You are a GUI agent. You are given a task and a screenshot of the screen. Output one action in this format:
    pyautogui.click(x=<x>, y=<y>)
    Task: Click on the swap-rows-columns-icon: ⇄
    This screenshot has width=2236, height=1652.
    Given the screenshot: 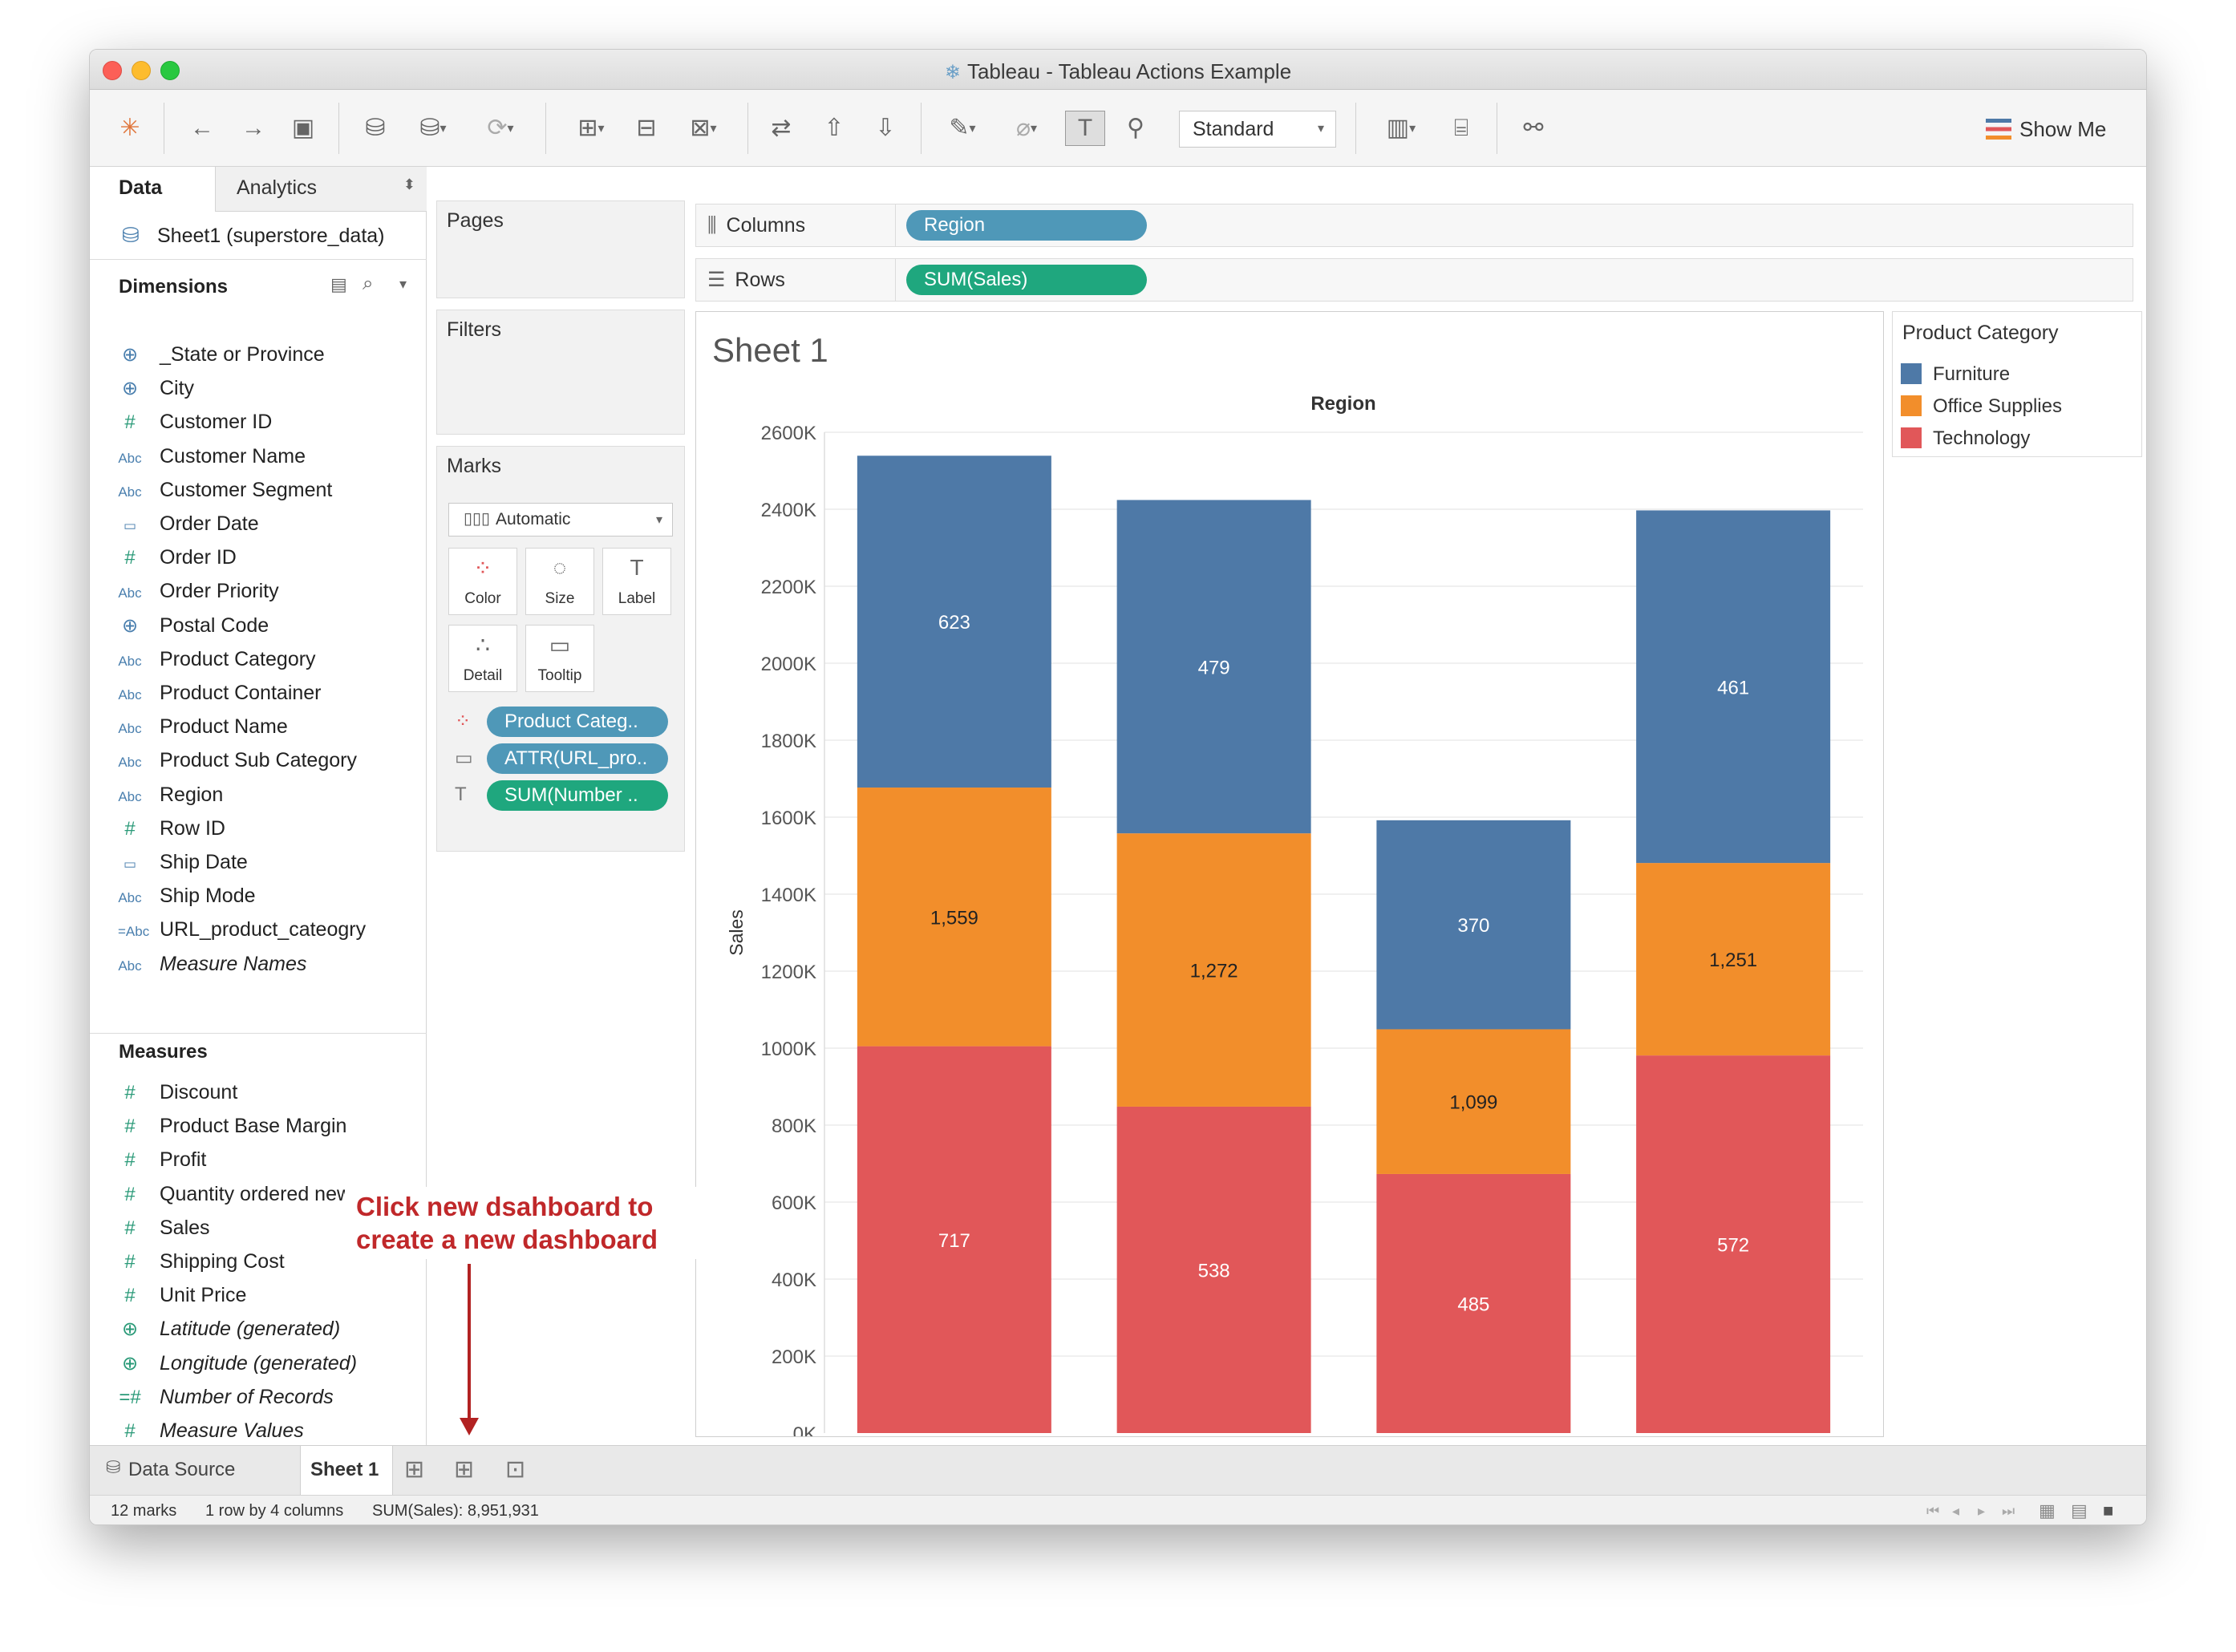 What is the action you would take?
    pyautogui.click(x=781, y=128)
    